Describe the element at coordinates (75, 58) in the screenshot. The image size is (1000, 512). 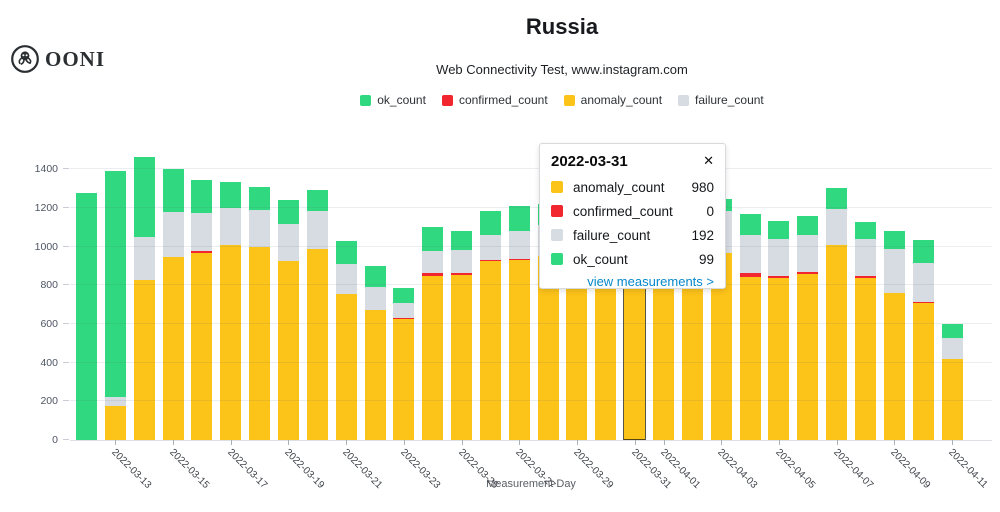
I see `ooni-wordmark: OONI` at that location.